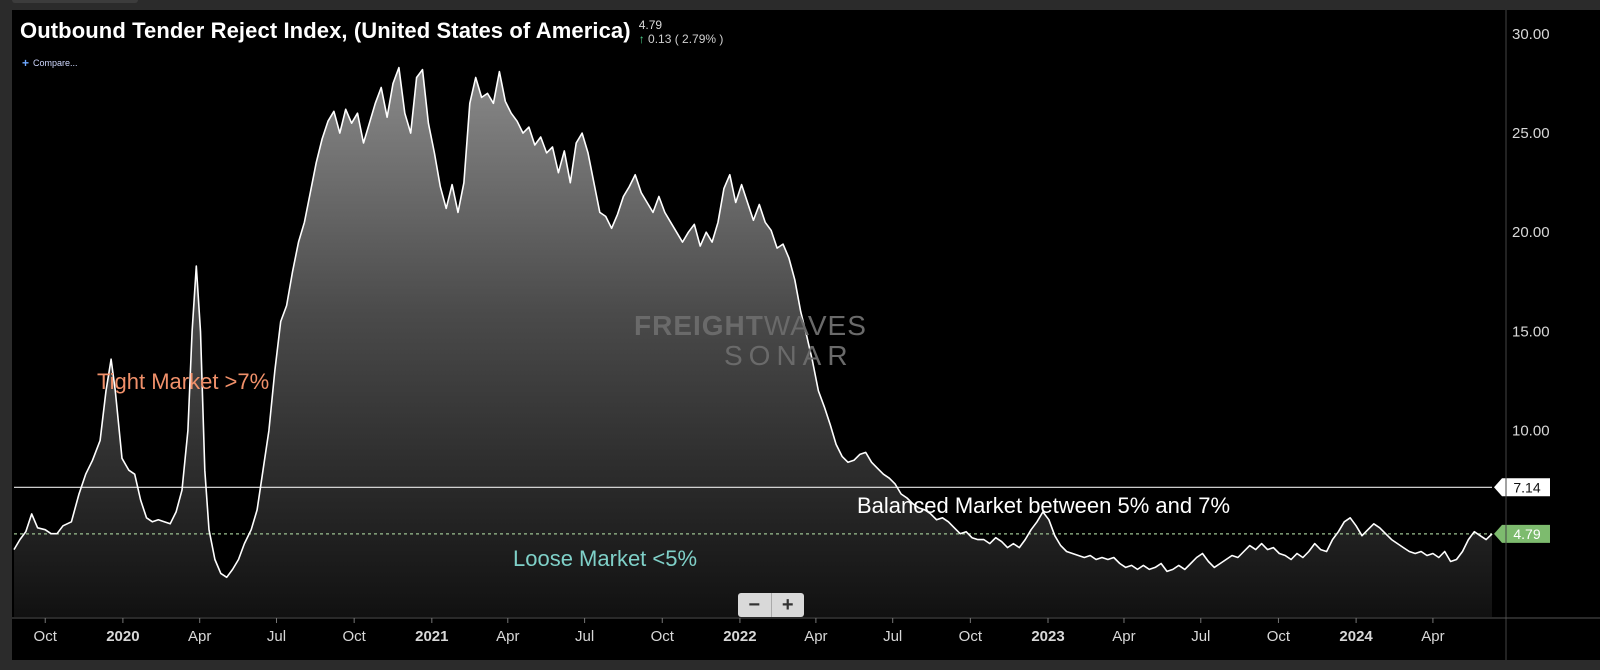 This screenshot has width=1600, height=670. What do you see at coordinates (641, 39) in the screenshot?
I see `arrow-up-icon: ↑` at bounding box center [641, 39].